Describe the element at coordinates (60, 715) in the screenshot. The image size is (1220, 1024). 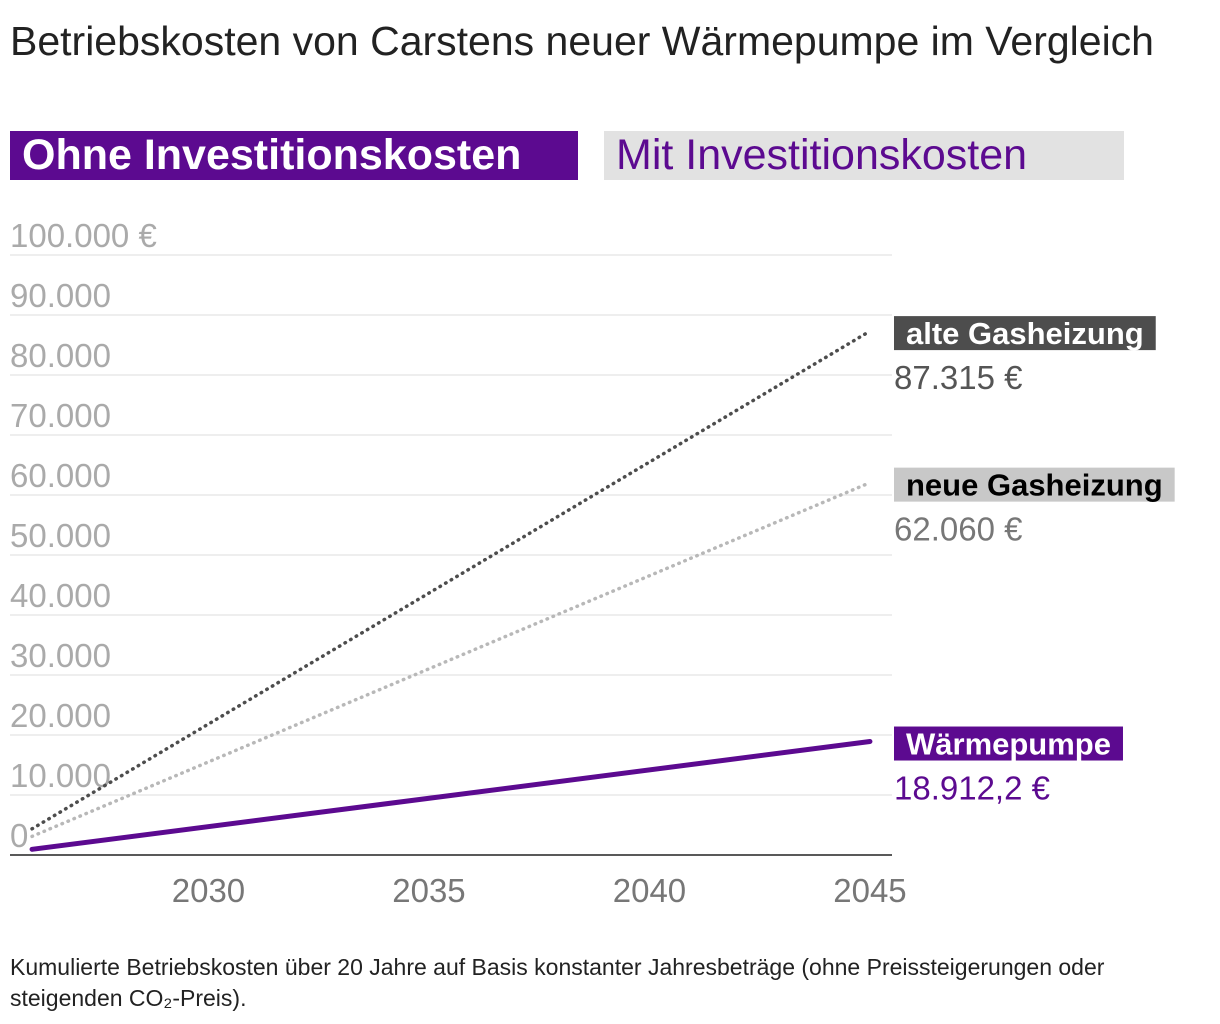
I see `y-tick-label: 20.000` at that location.